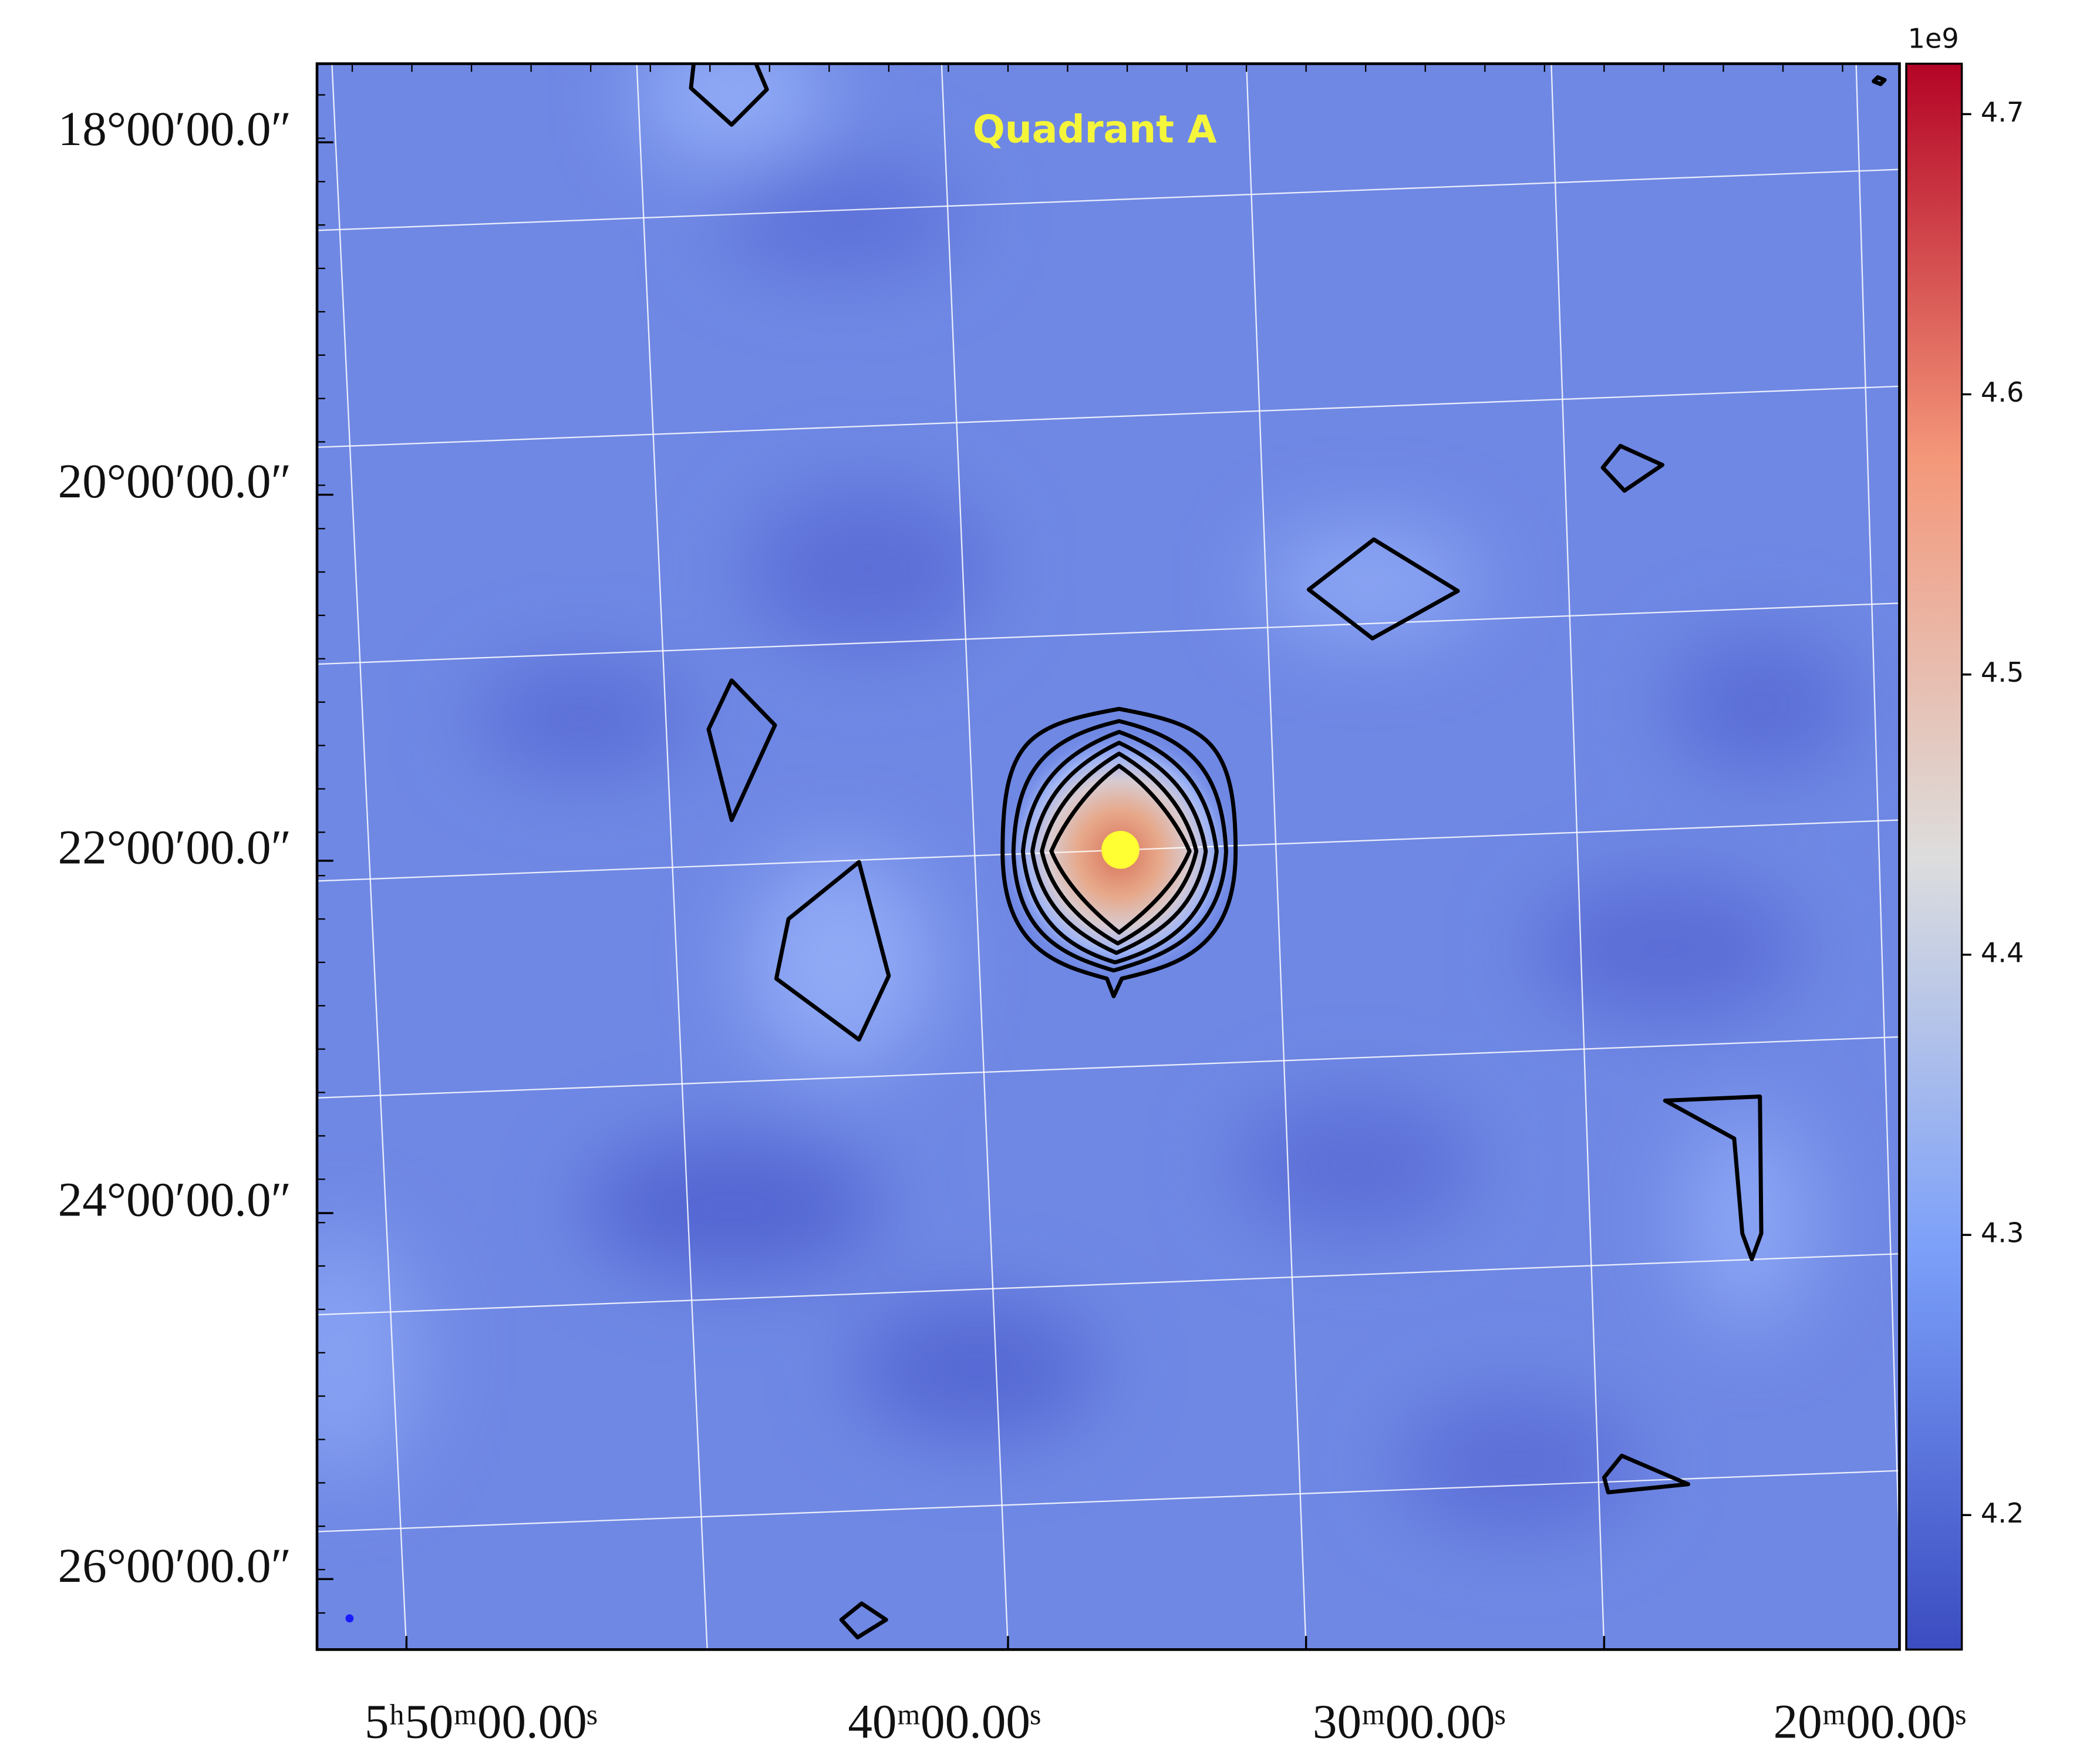 The image size is (2100, 1758). I want to click on colorbar-tick-label: 4.2, so click(2002, 1513).